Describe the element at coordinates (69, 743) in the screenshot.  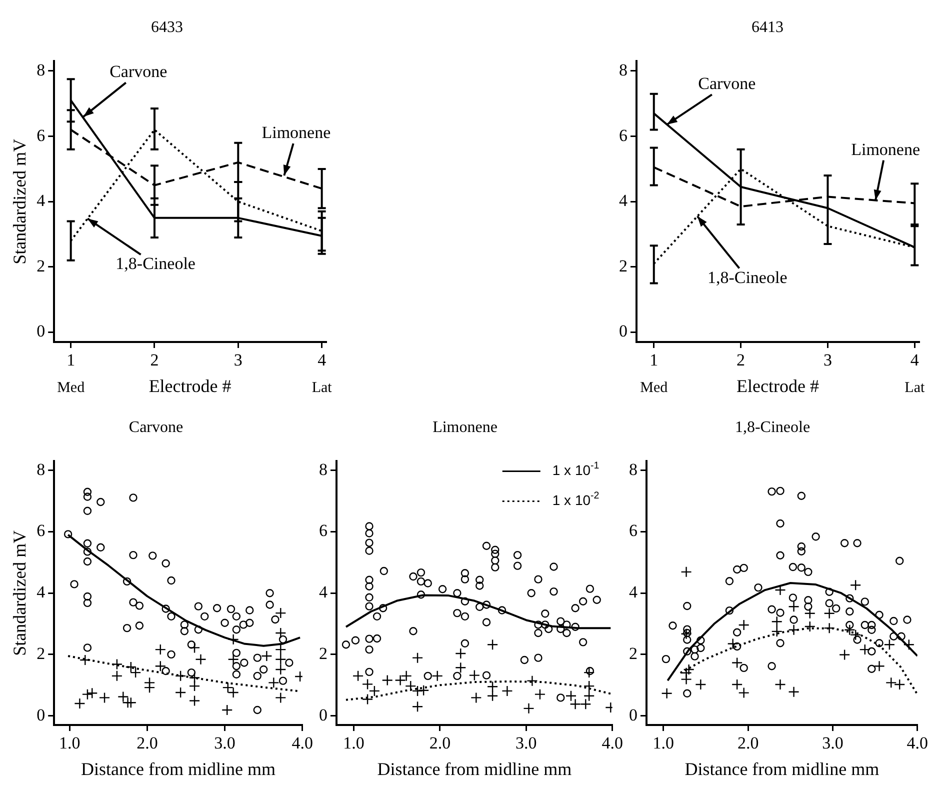
I see `x-tick-label: 1.0` at that location.